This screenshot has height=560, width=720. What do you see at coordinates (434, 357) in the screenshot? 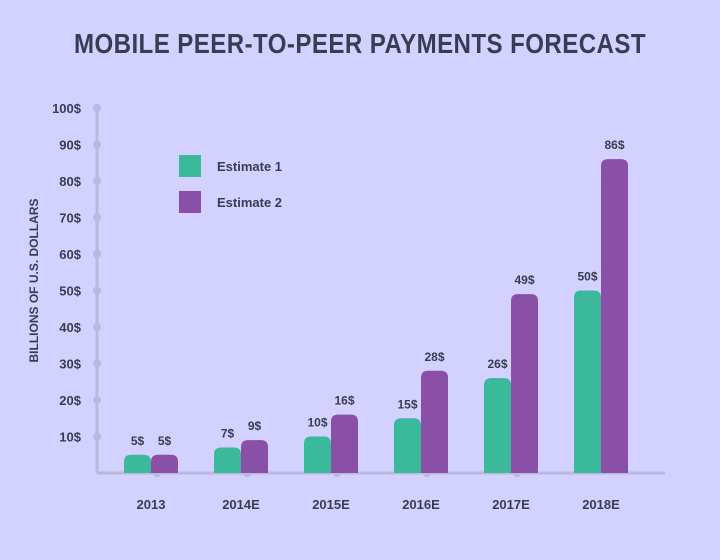
I see `data-label: 28$` at bounding box center [434, 357].